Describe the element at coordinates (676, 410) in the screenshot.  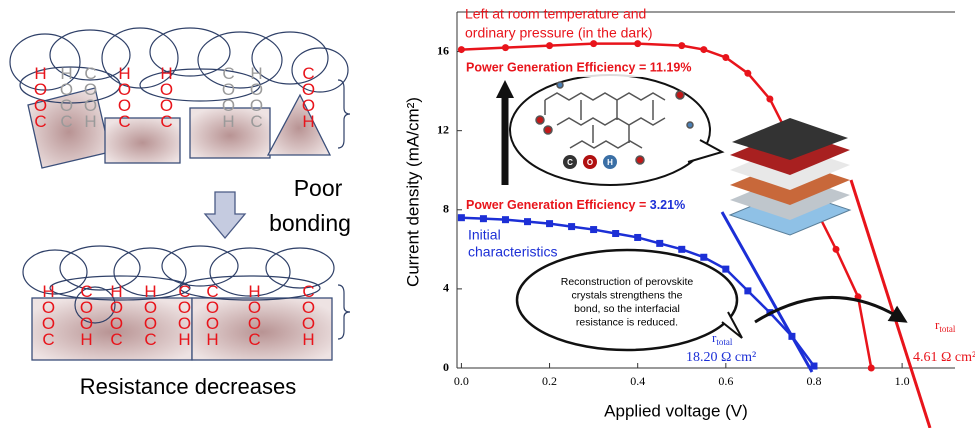
I see `x-axis-label: Applied voltage (V)` at that location.